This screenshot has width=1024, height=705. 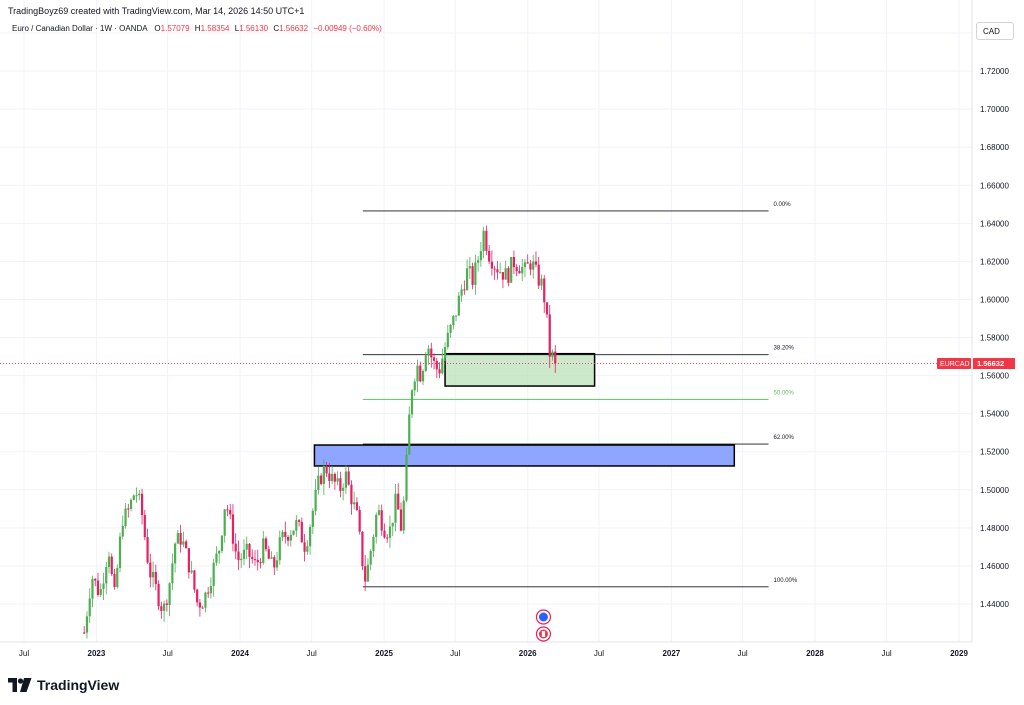 What do you see at coordinates (543, 617) in the screenshot?
I see `eu-event-dot` at bounding box center [543, 617].